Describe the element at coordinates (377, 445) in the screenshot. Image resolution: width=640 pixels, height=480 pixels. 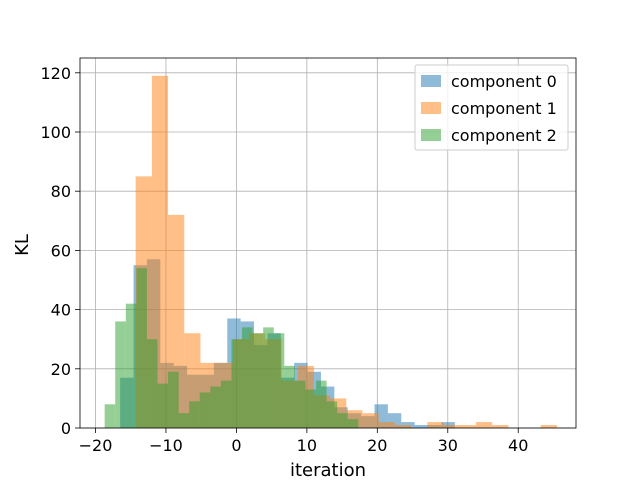
I see `x-tick-label: 20` at that location.